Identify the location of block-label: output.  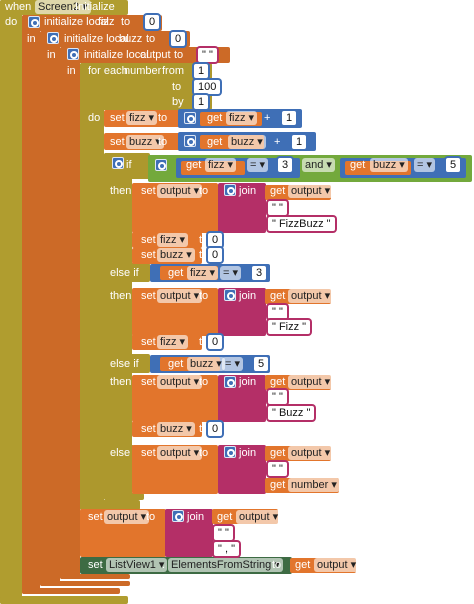
(155, 55).